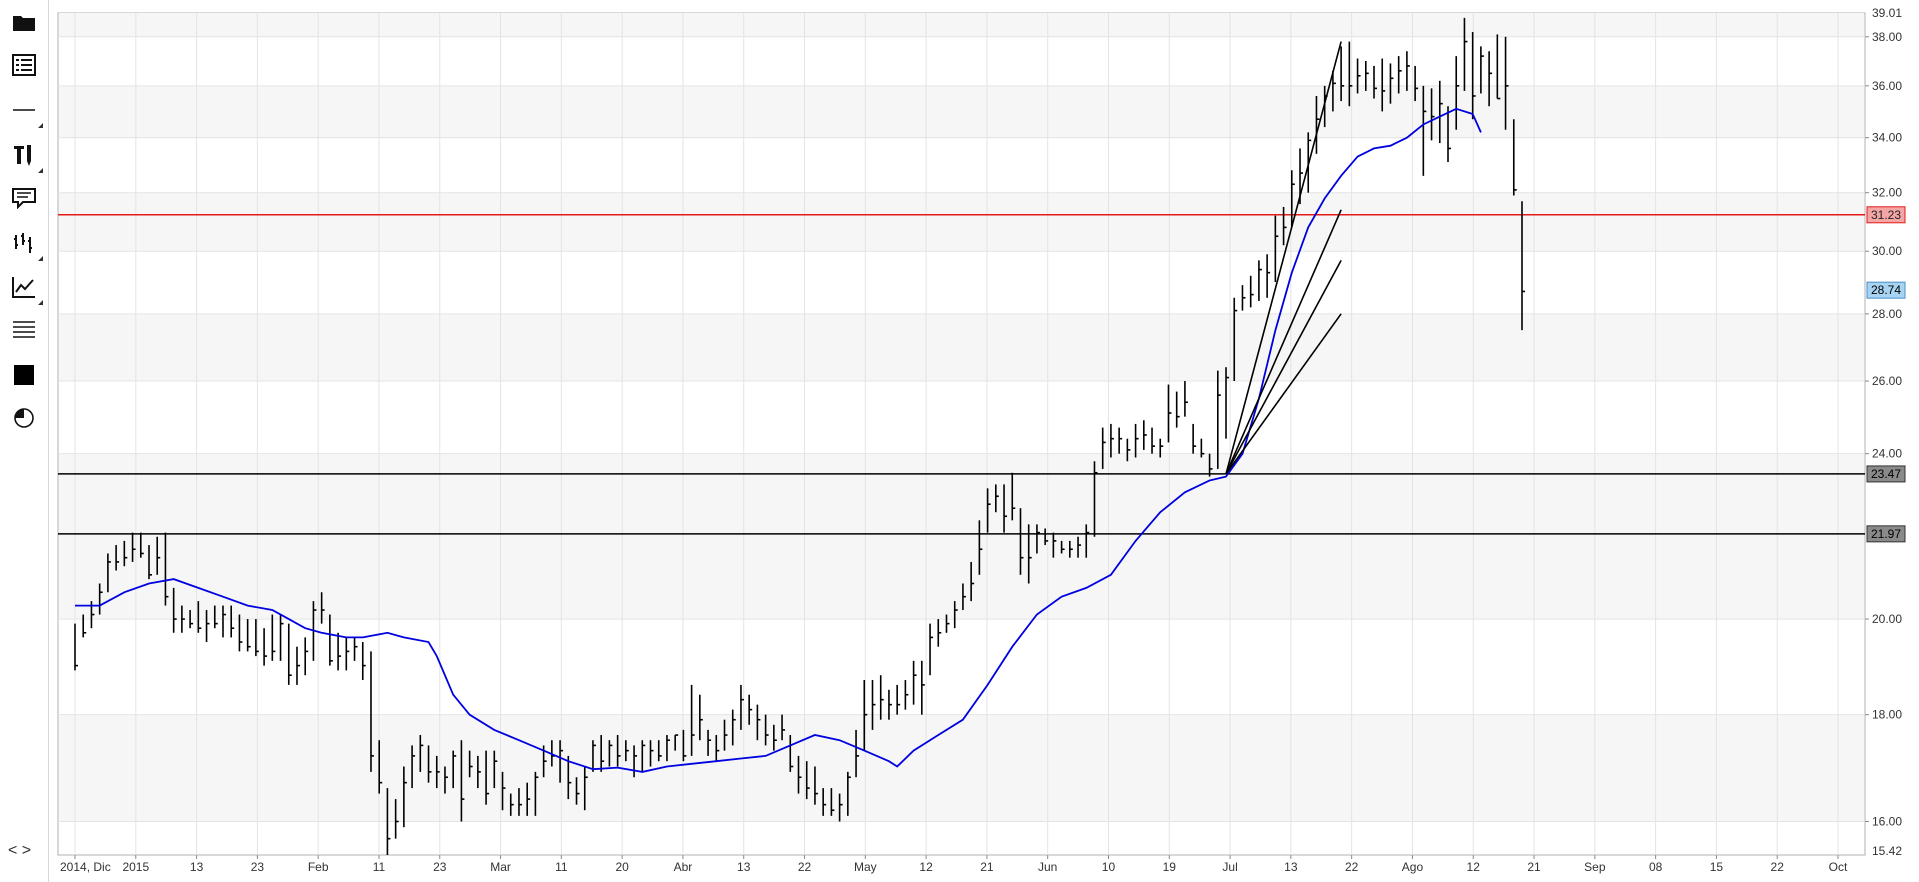  What do you see at coordinates (500, 867) in the screenshot?
I see `x-tick-label: Mar` at bounding box center [500, 867].